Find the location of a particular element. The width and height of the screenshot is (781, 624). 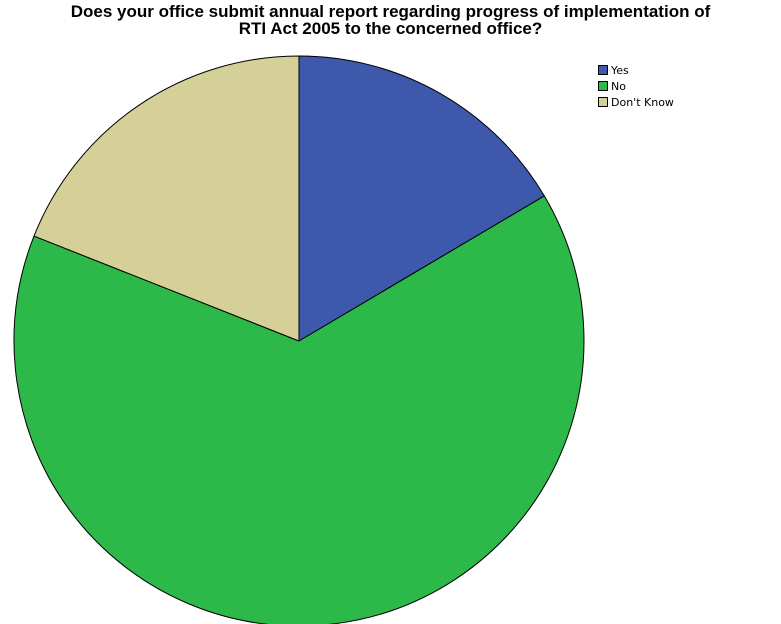

legend-label-yes: Yes is located at coordinates (620, 70).